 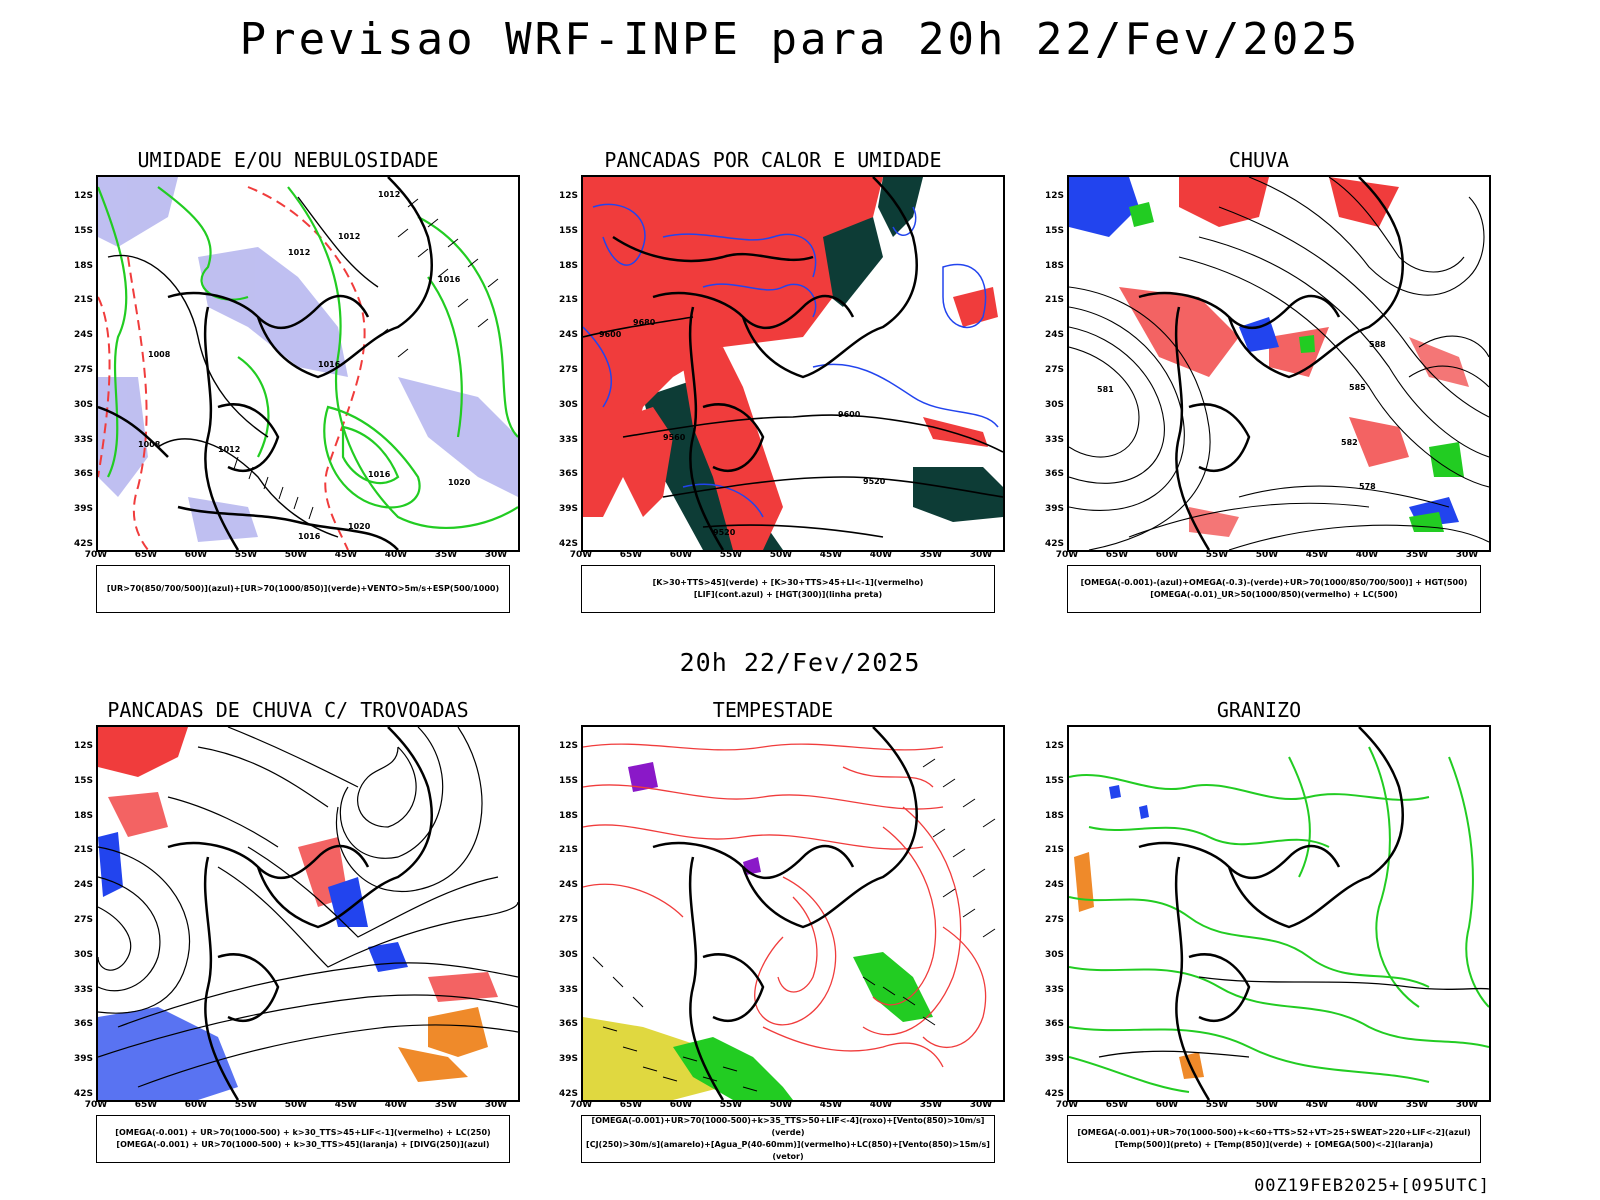 I want to click on red-rain-speckles, so click(x=1294, y=357).